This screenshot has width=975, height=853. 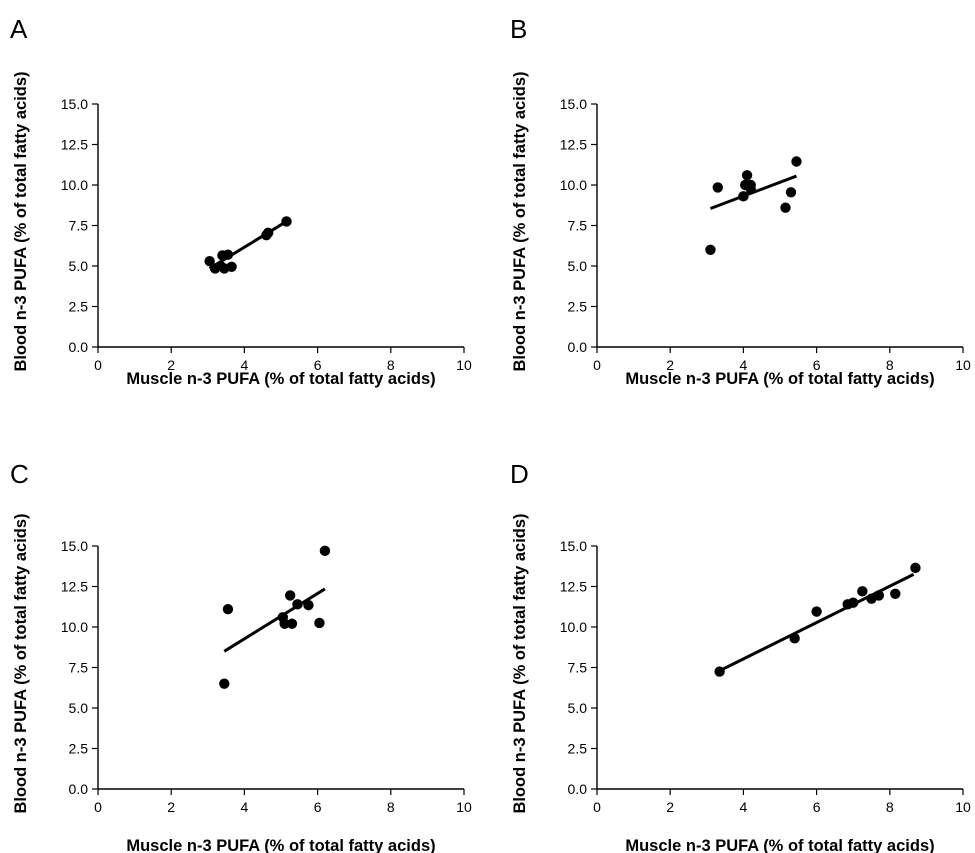 What do you see at coordinates (391, 365) in the screenshot?
I see `panel-a-x-tick-label: 8` at bounding box center [391, 365].